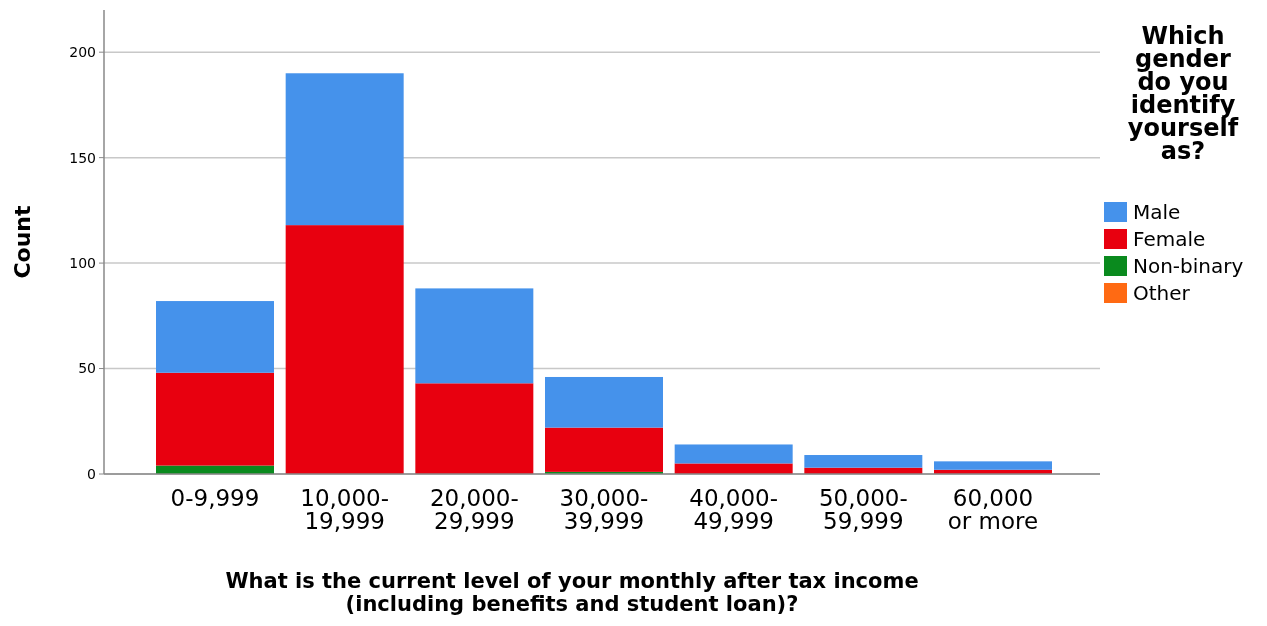 The image size is (1267, 626). What do you see at coordinates (604, 509) in the screenshot?
I see `x-tick-label: 30,000- 39,999` at bounding box center [604, 509].